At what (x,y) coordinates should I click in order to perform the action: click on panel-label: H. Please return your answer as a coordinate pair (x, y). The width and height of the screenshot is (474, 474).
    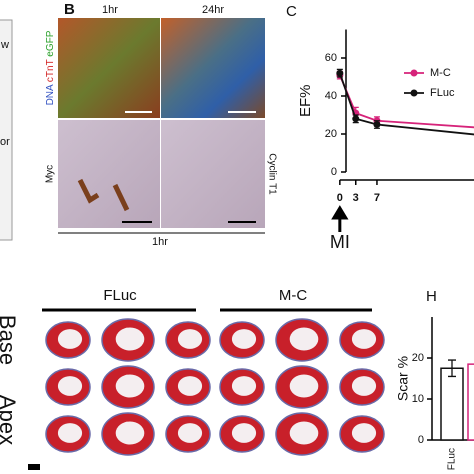
    Looking at the image, I should click on (431, 296).